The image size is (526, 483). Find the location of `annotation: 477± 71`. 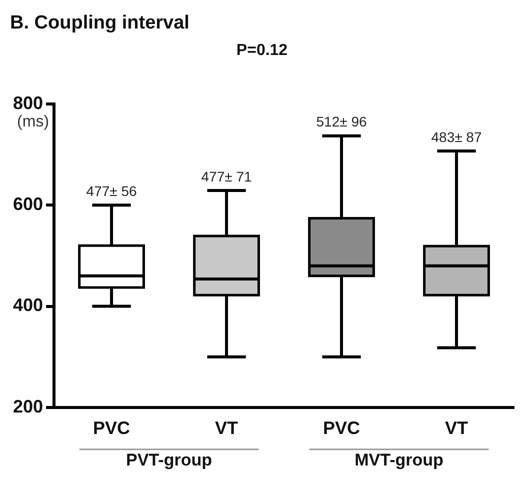

annotation: 477± 71 is located at coordinates (226, 176).